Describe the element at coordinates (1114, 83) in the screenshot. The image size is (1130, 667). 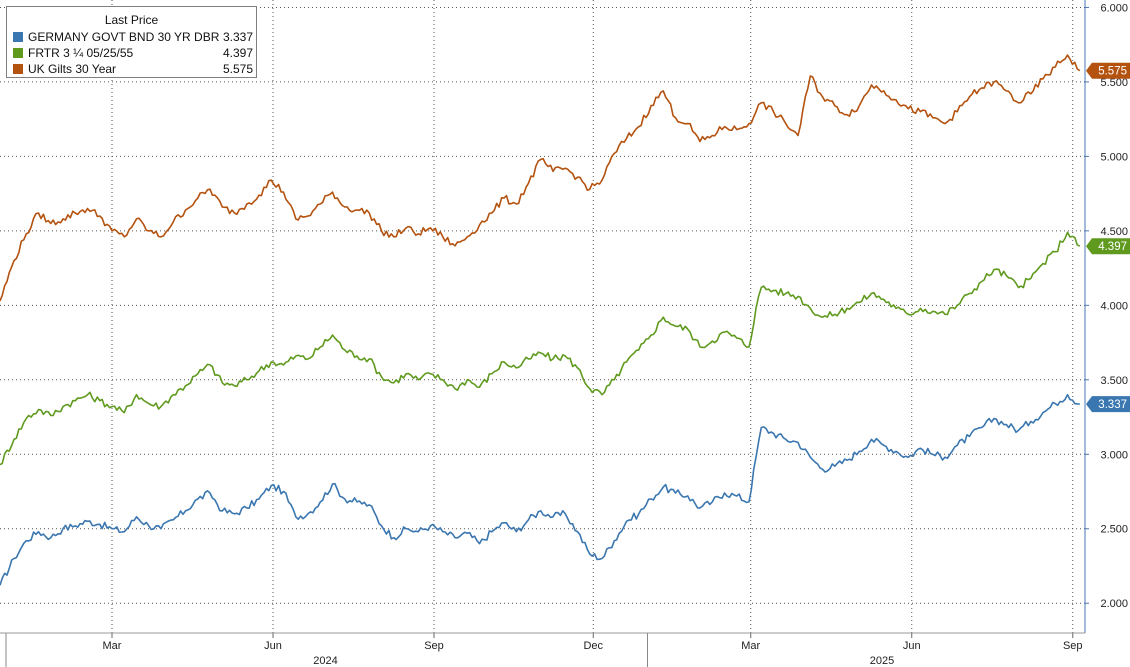
I see `y-tick-label: 5.500` at that location.